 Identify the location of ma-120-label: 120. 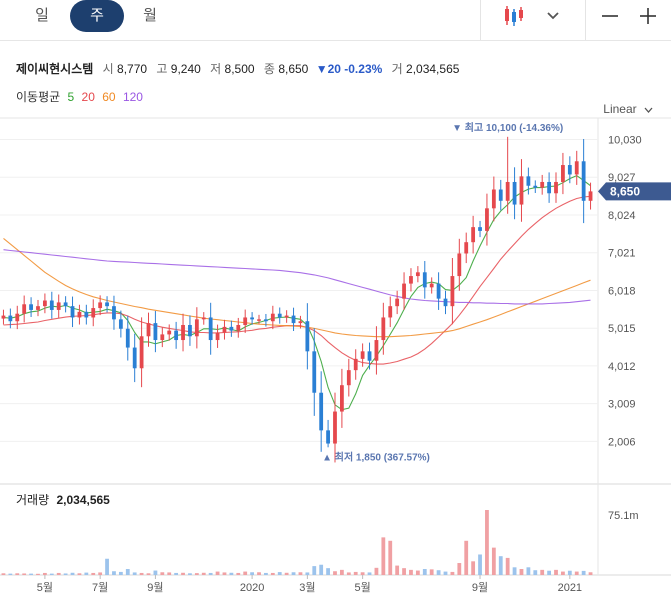
(132, 97).